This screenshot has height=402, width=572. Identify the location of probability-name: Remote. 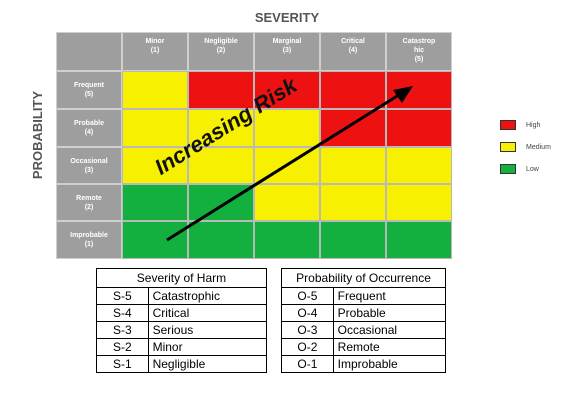
(389, 347).